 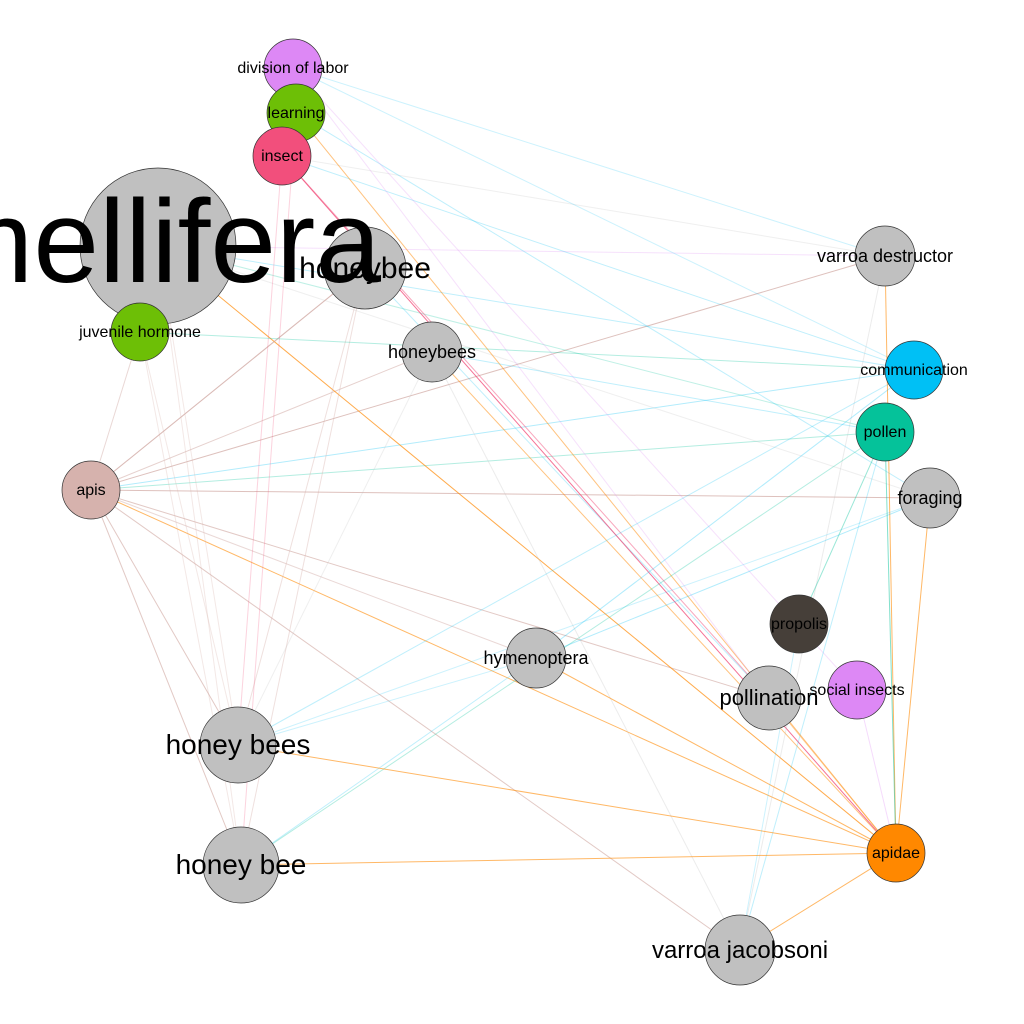 I want to click on edge-honeybees-honey_bees, so click(x=335, y=548).